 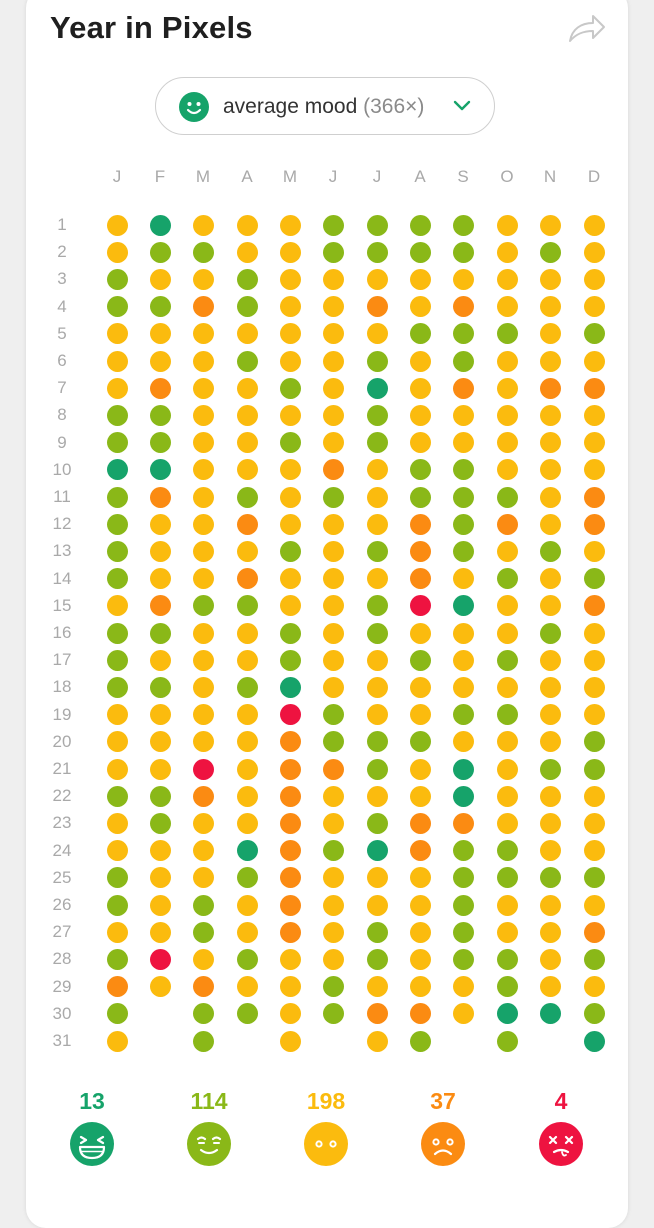 I want to click on mood-filter-dropdown: average mood (366×), so click(x=325, y=106).